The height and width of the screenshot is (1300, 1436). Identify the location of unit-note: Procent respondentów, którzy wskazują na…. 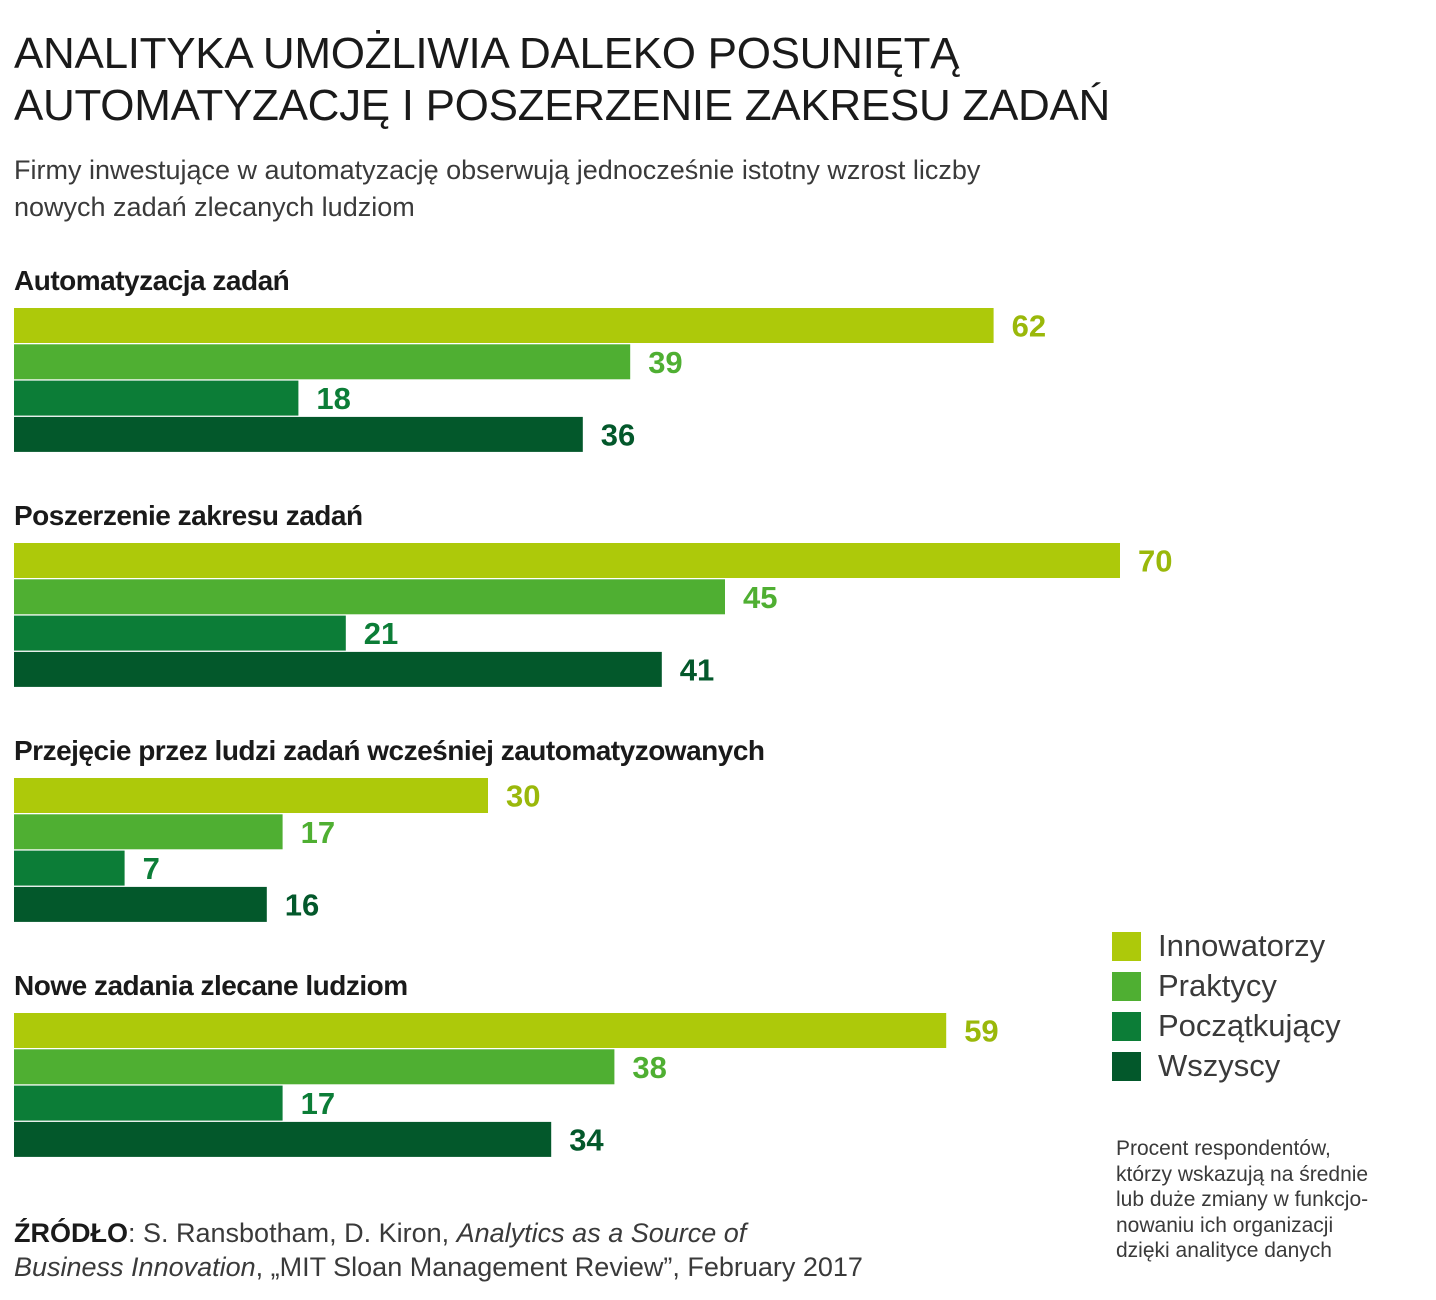
(1271, 1200).